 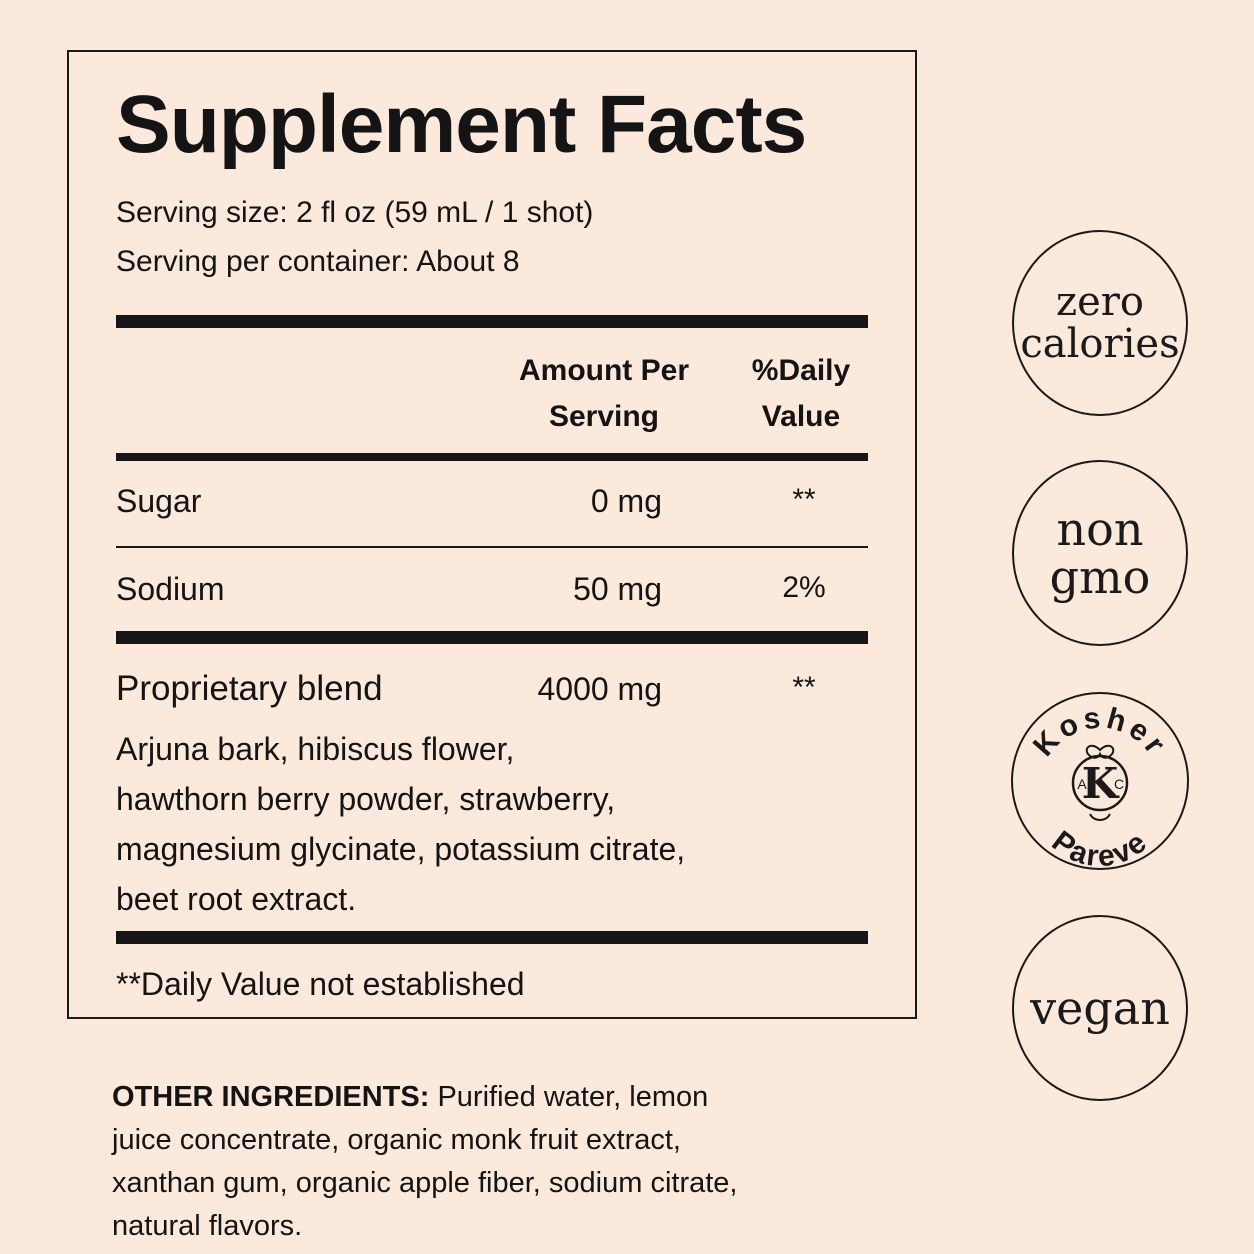 I want to click on non-gmo-line1: non, so click(x=1100, y=528).